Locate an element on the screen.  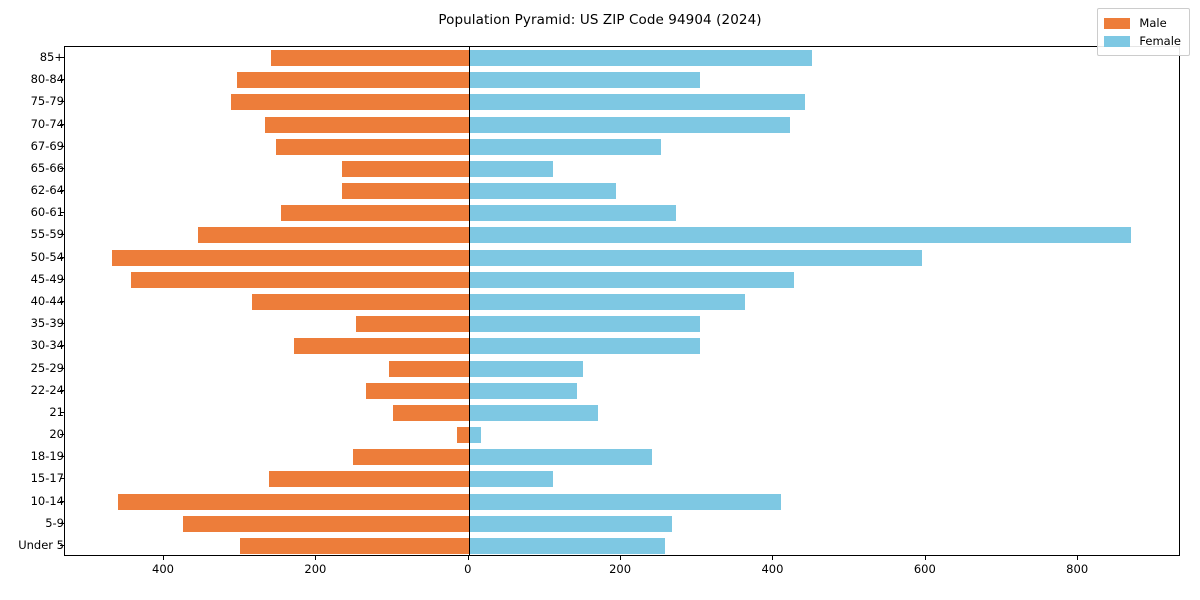
ytick-label-18-19: 18-19 is located at coordinates (47, 456).